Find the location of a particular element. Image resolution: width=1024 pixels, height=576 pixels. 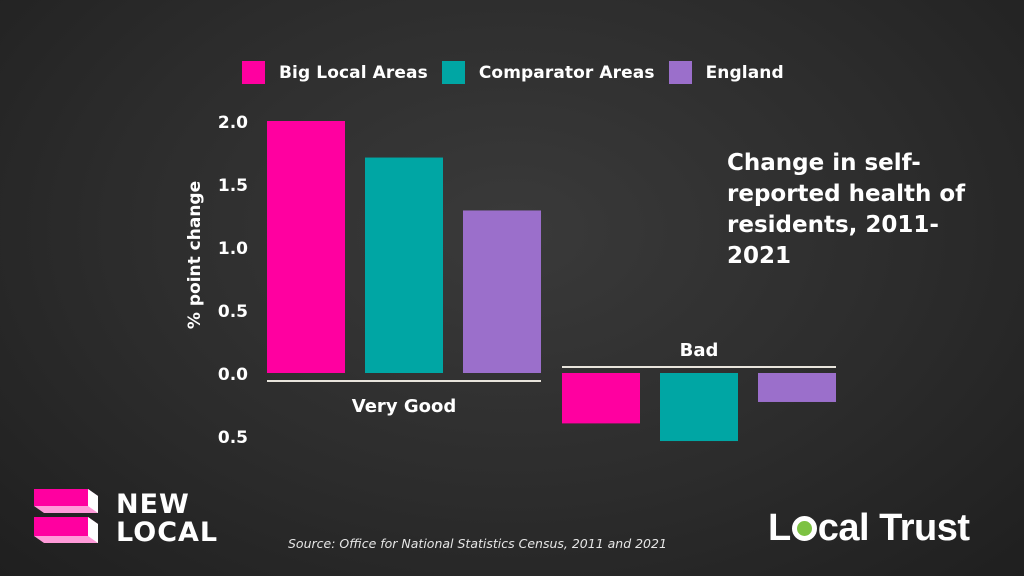

legend-item-england: England is located at coordinates (726, 72).